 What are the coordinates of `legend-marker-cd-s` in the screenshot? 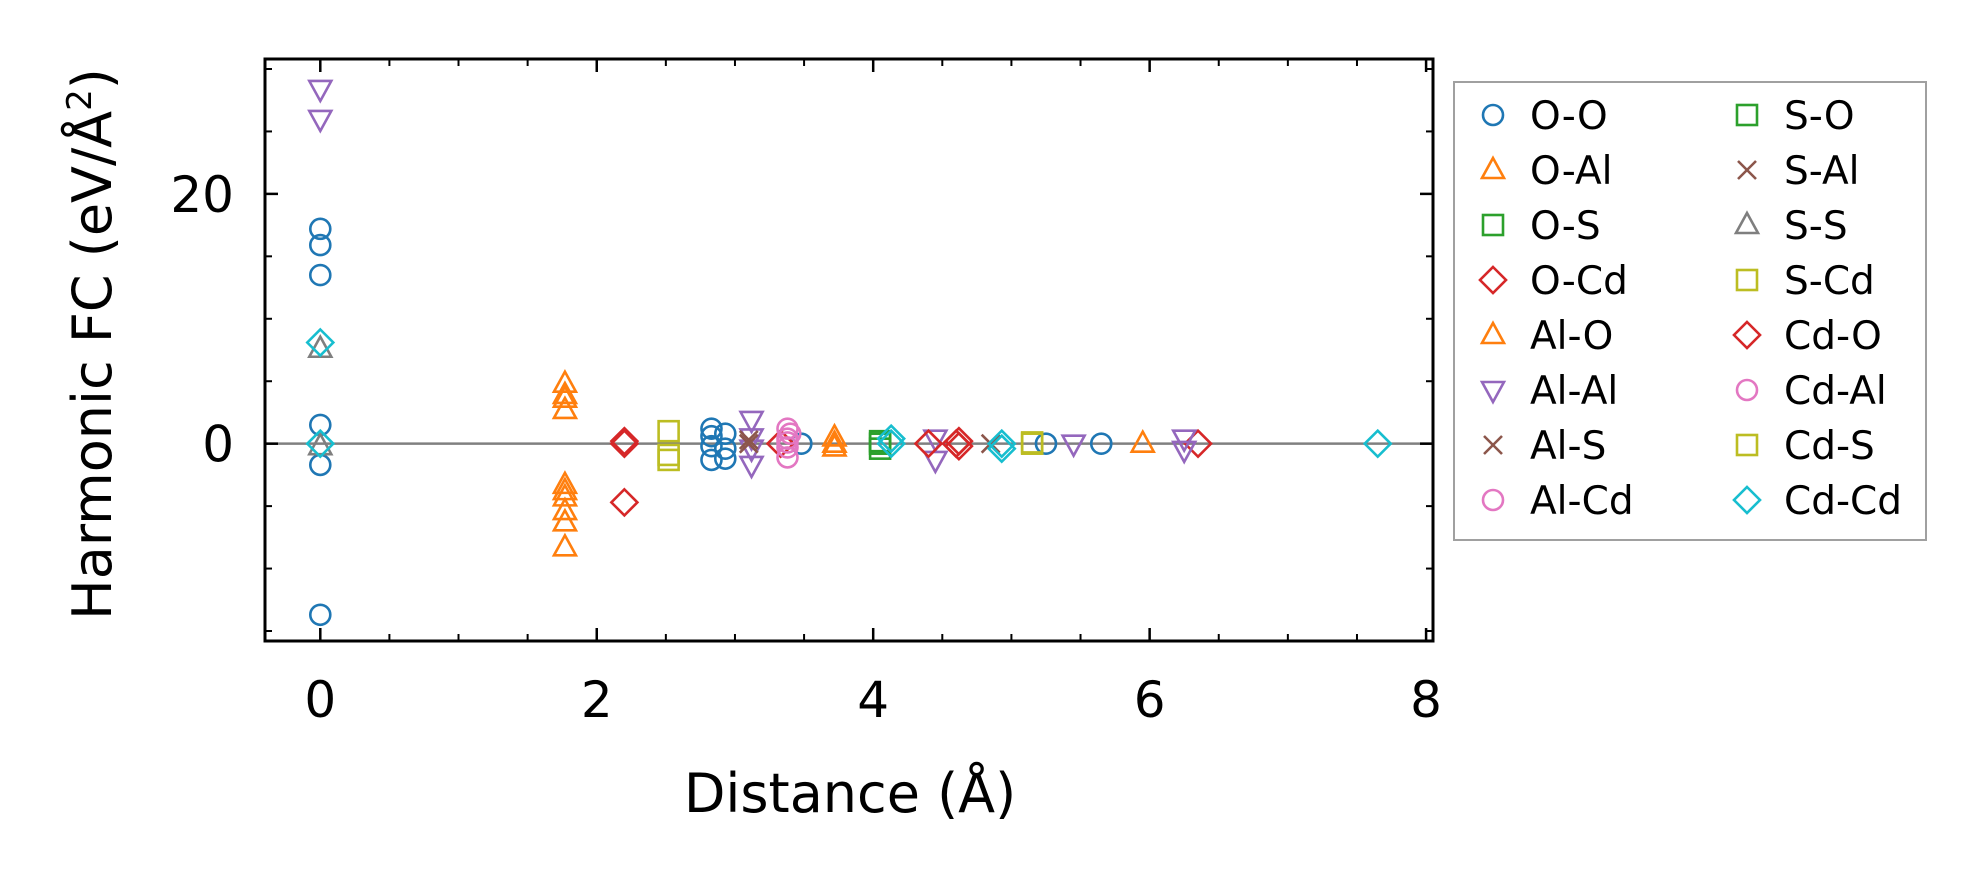 It's located at (1747, 445).